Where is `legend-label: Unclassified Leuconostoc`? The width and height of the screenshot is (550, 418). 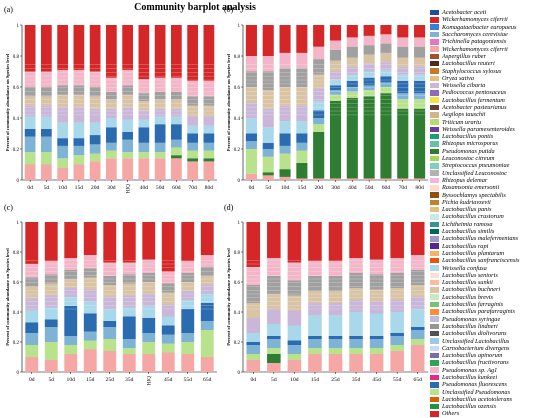
legend-label: Unclassified Leuconostoc is located at coordinates (474, 173).